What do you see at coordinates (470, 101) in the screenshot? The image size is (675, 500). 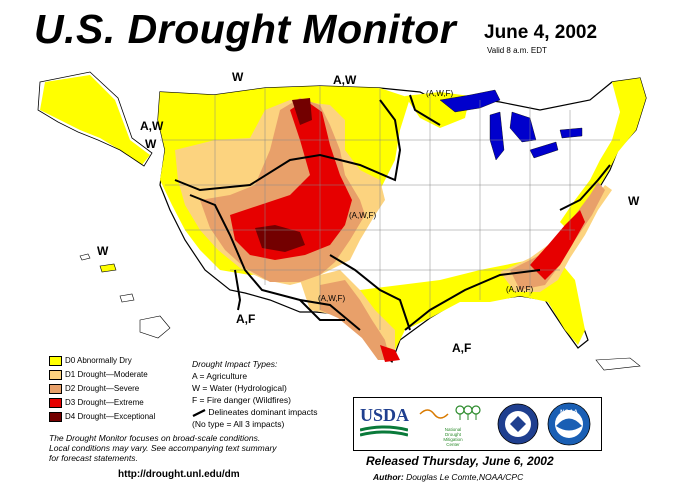 I see `lake-superior` at bounding box center [470, 101].